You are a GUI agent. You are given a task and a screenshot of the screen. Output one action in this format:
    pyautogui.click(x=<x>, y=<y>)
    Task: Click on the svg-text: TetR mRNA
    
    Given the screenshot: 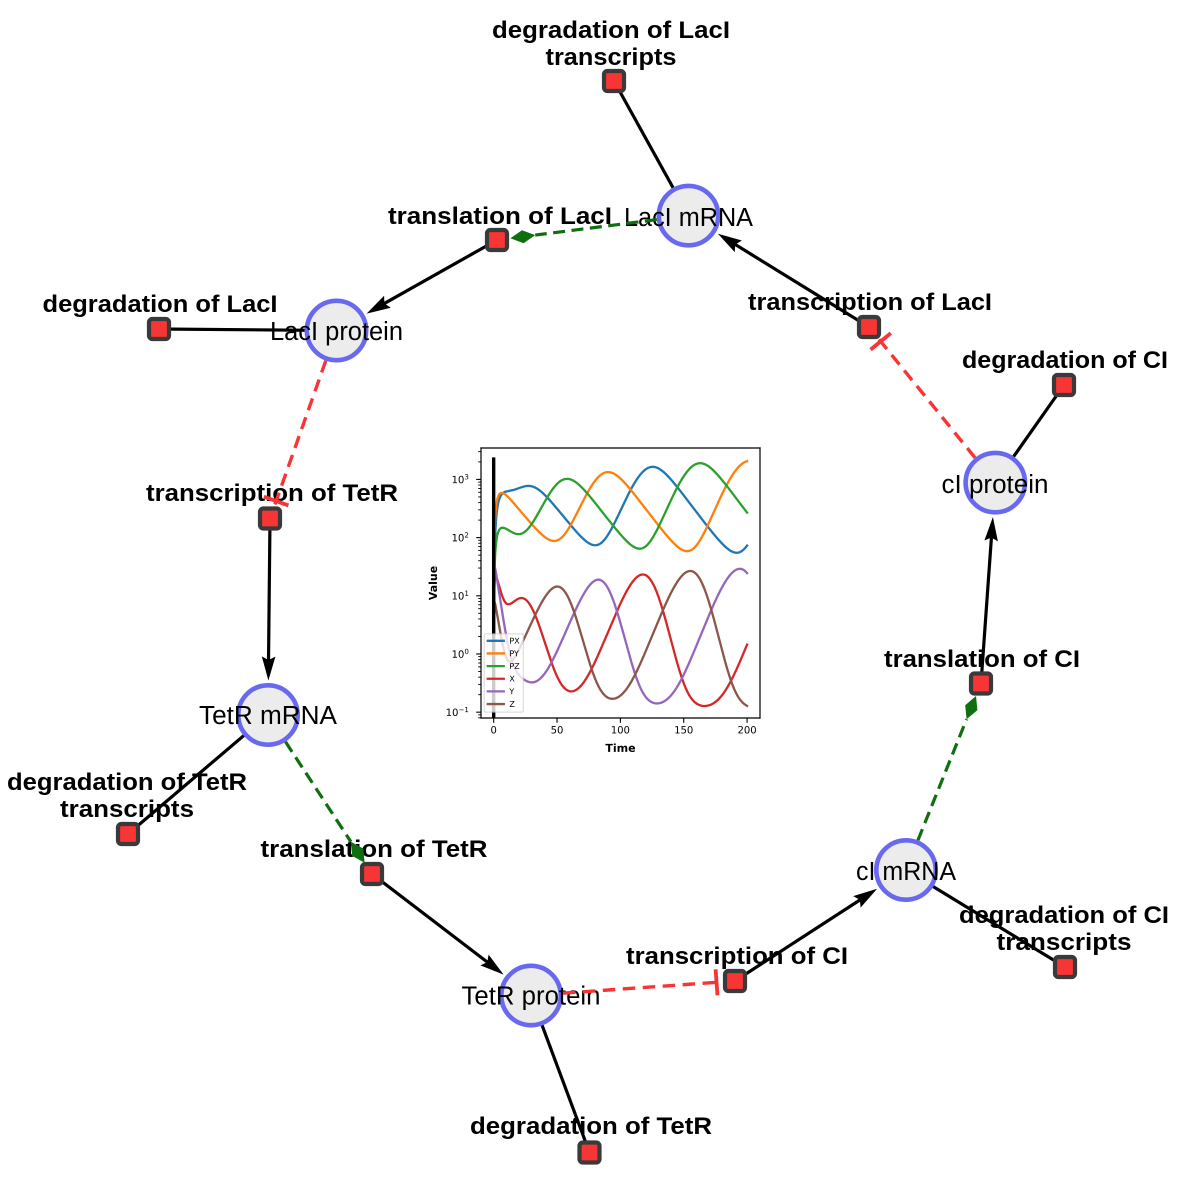 What is the action you would take?
    pyautogui.click(x=268, y=716)
    